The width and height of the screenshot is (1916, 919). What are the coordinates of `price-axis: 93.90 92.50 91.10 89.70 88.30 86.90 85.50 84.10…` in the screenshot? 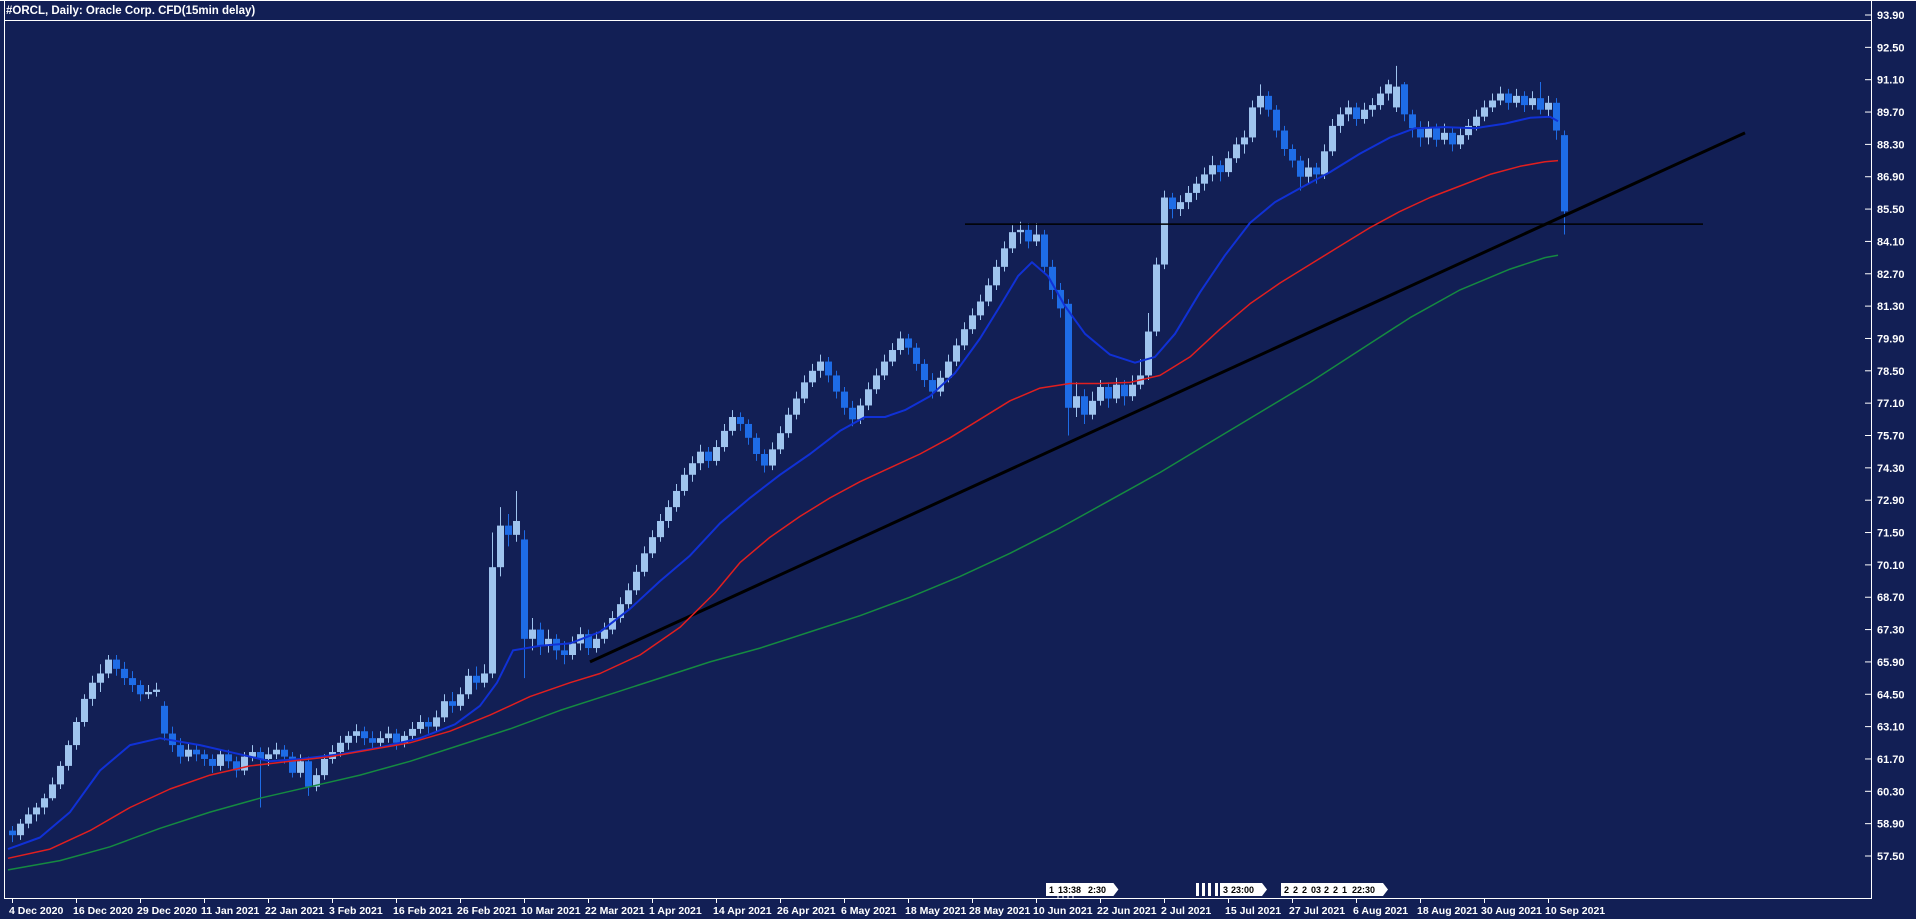 It's located at (1885, 436).